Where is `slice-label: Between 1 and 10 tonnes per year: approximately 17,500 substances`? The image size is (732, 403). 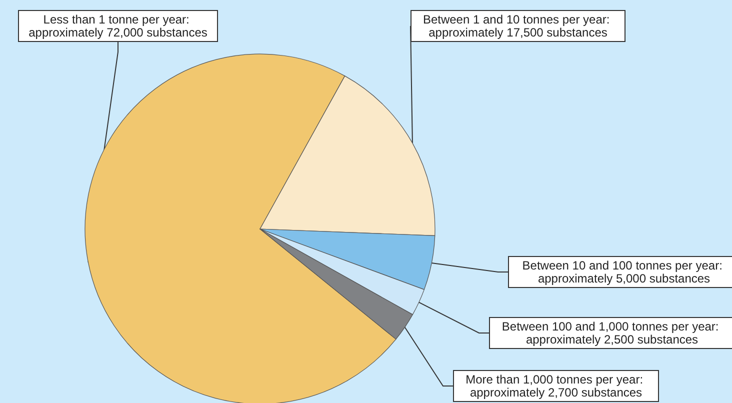
slice-label: Between 1 and 10 tonnes per year: approximately 17,500 substances is located at coordinates (518, 26).